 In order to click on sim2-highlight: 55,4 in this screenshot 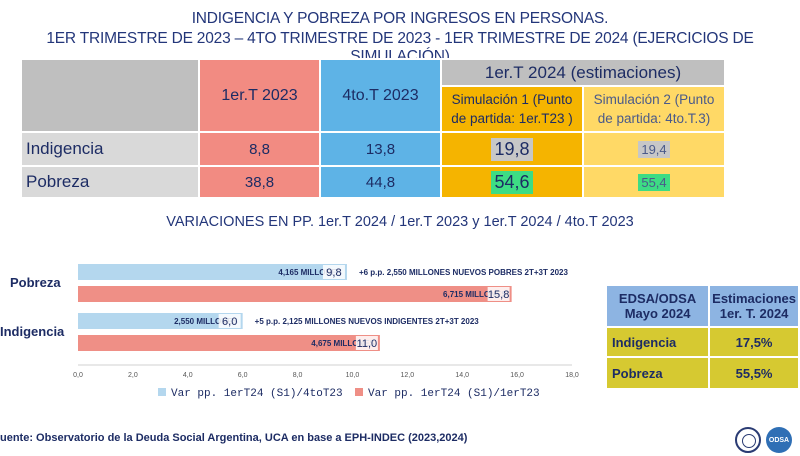, I will do `click(654, 182)`.